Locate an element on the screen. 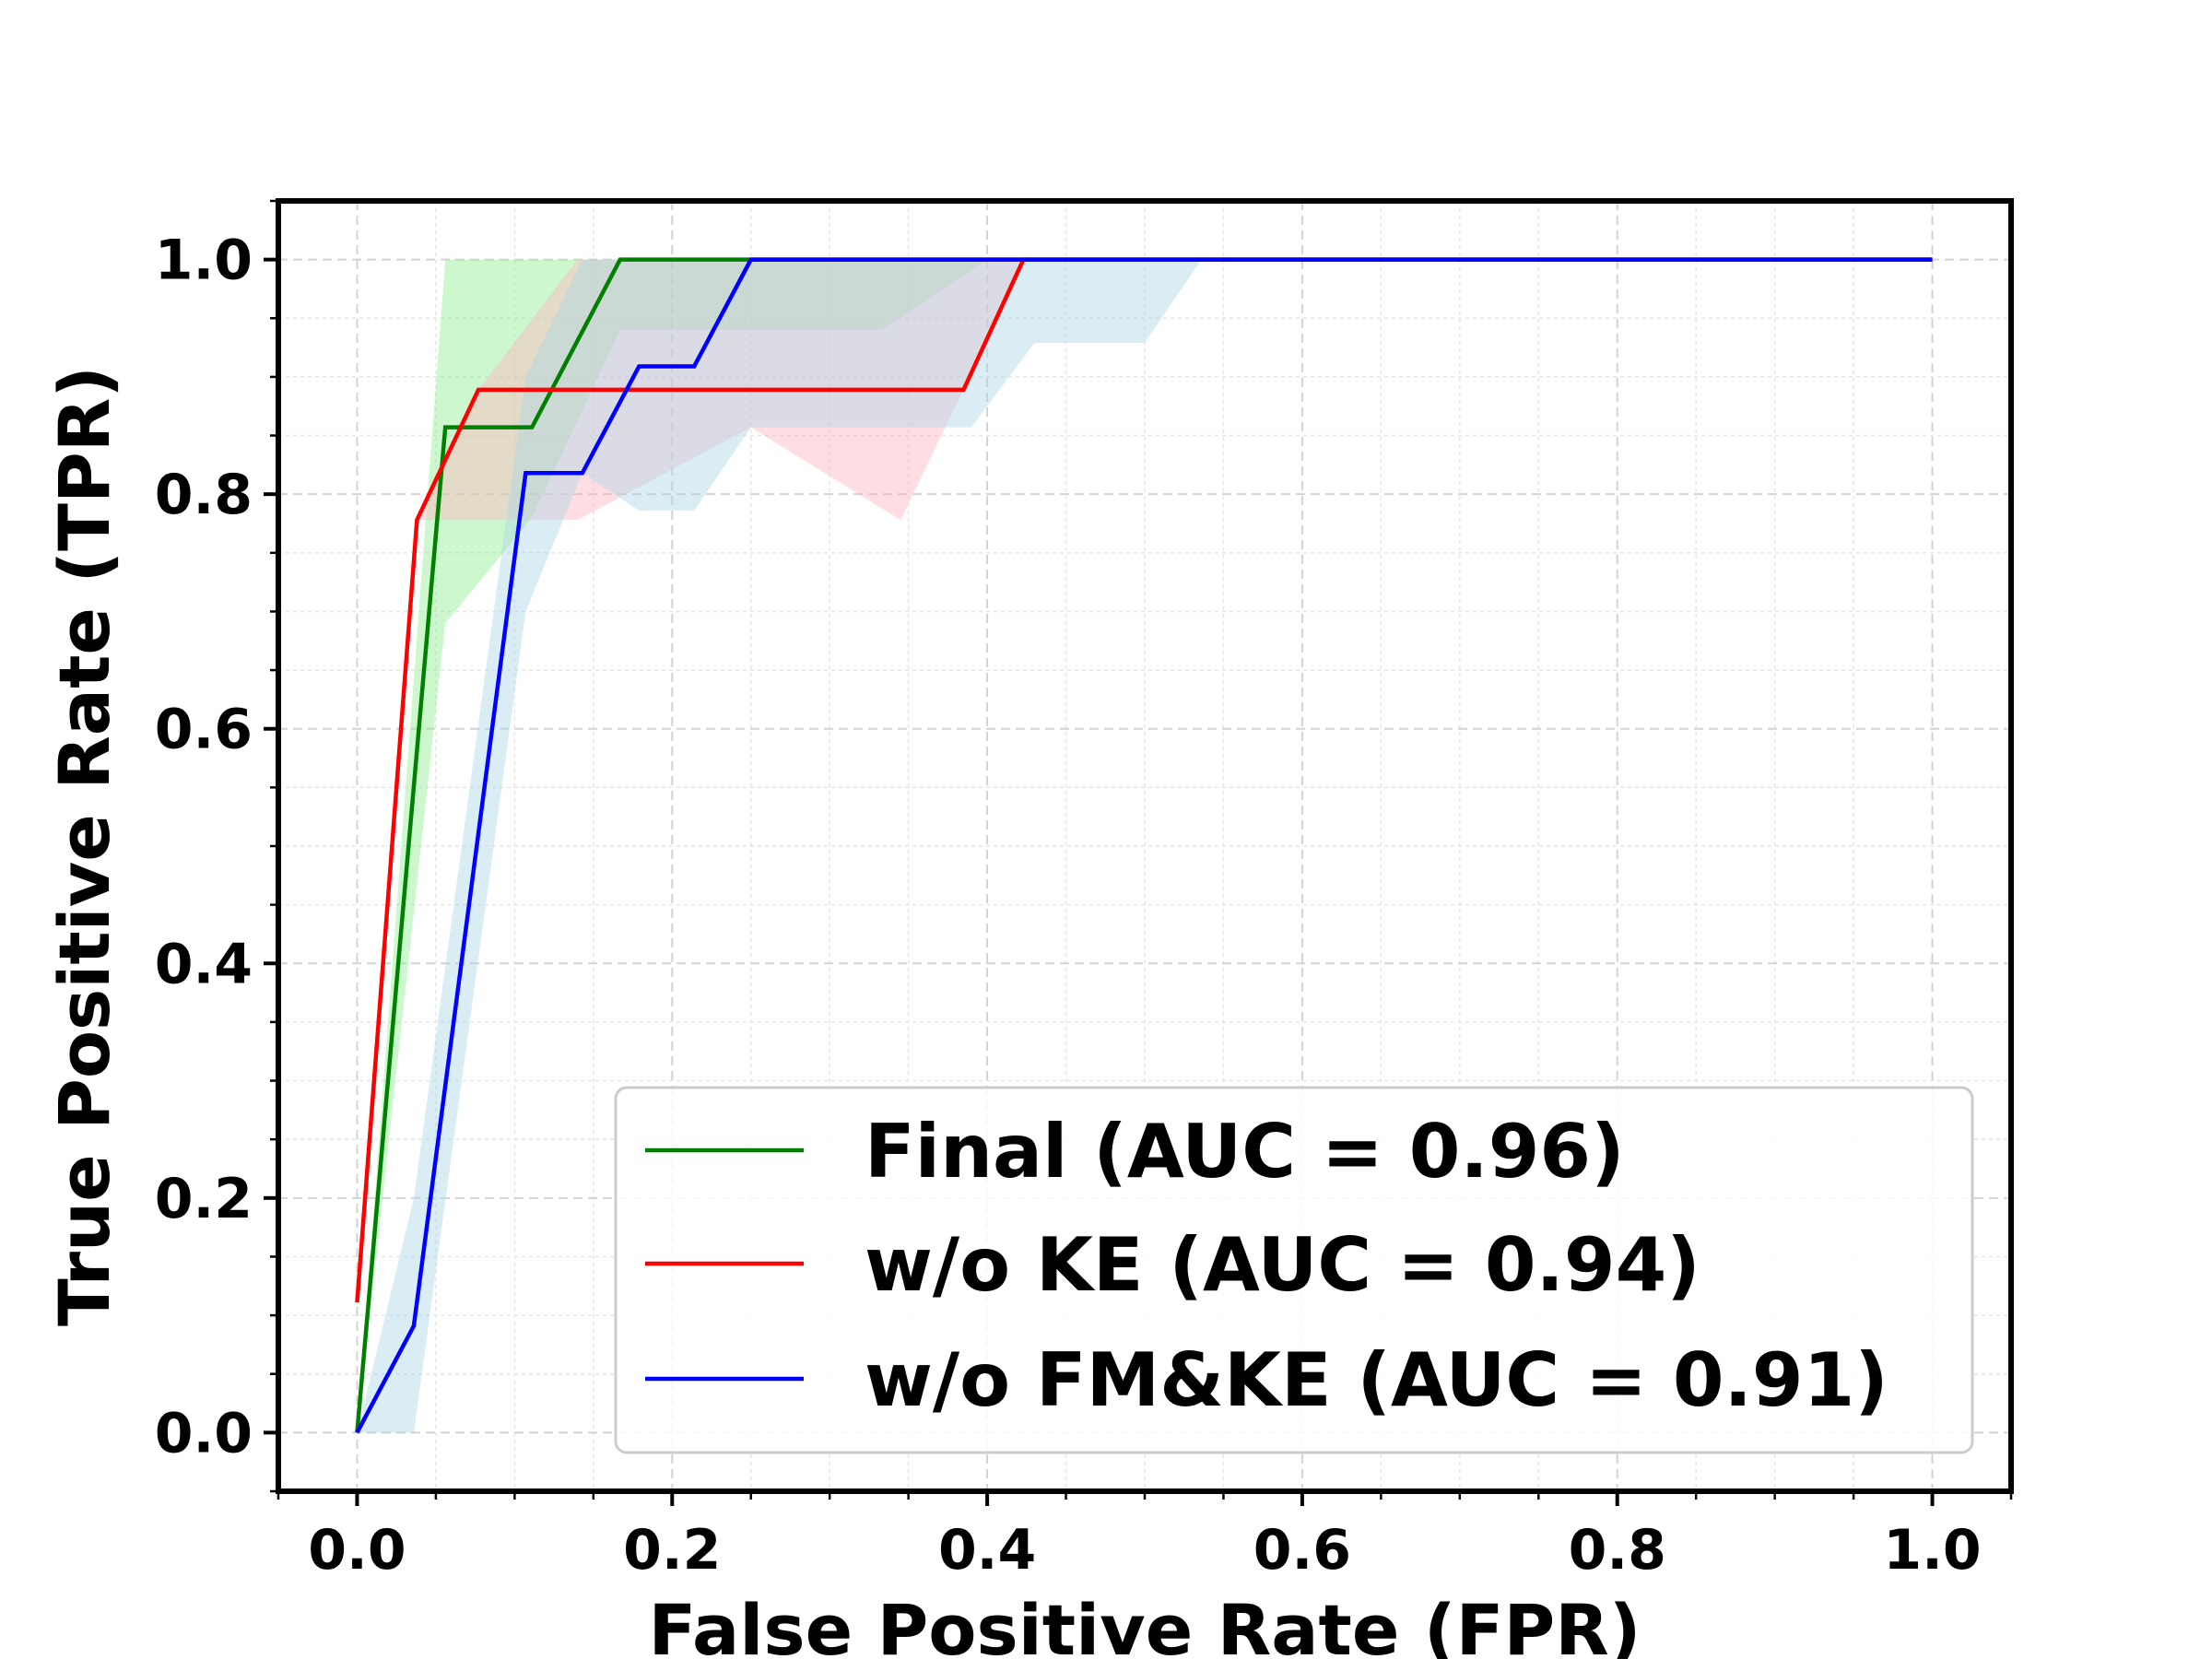  x-tick-label: 0.4 is located at coordinates (987, 1550).